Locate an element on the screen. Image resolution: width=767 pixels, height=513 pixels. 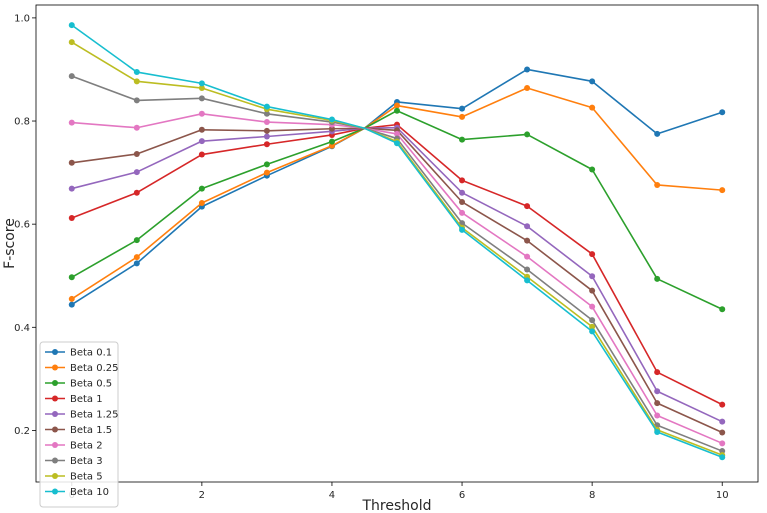
point-beta-1-25-x6 is located at coordinates (462, 192).